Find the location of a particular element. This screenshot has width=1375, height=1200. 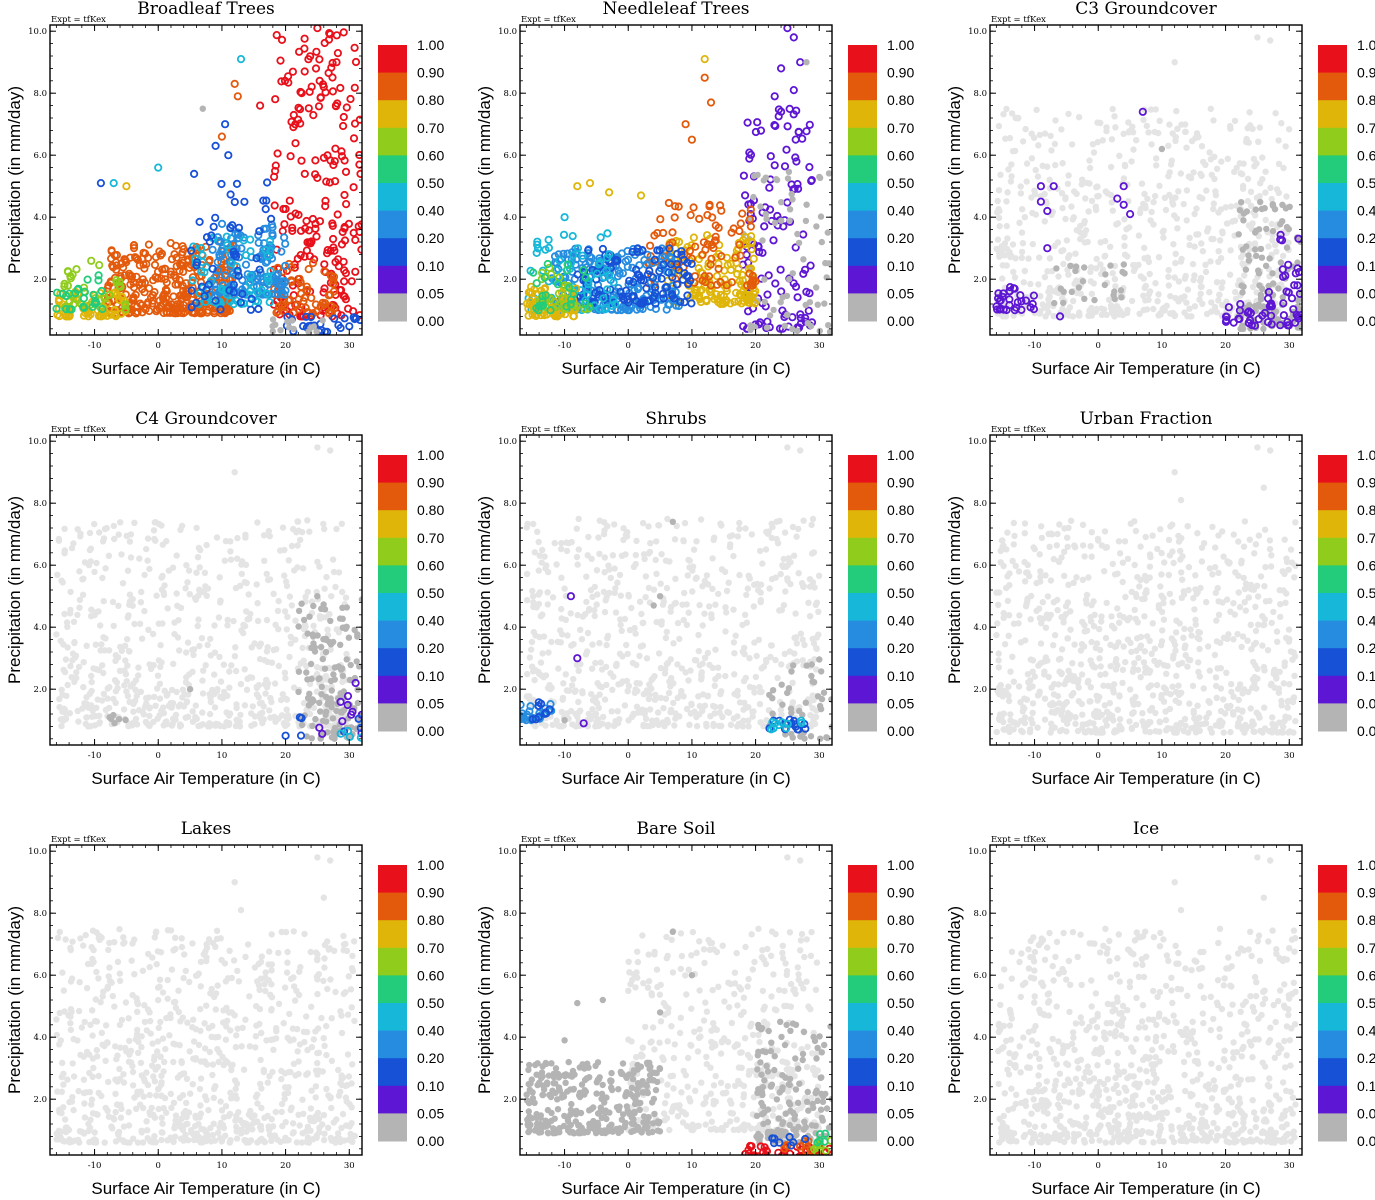

colorbar-label: 1.00 is located at coordinates (900, 45).